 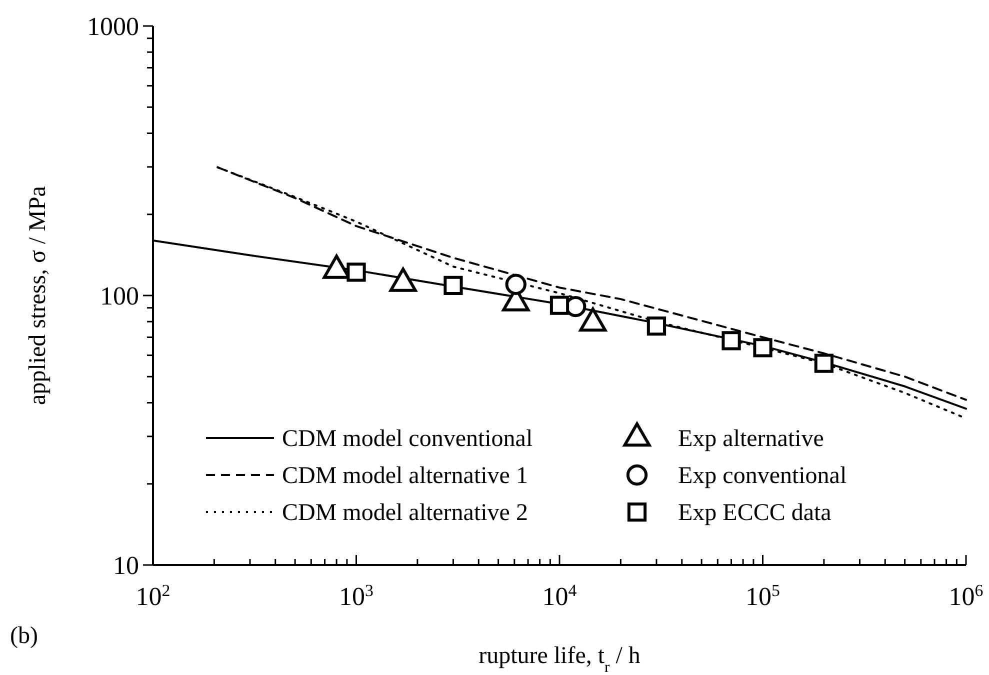 What do you see at coordinates (560, 595) in the screenshot?
I see `x-tick-label: 10$^{4}$` at bounding box center [560, 595].